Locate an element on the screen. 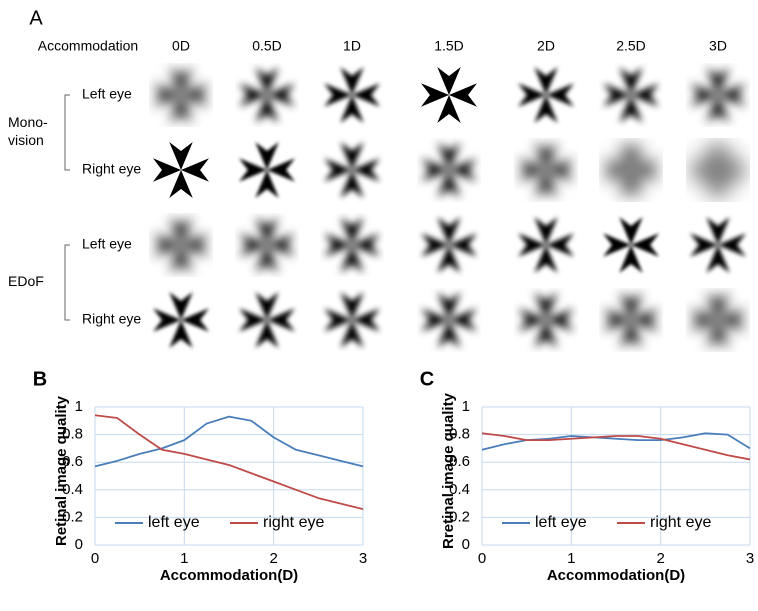 Image resolution: width=758 pixels, height=611 pixels. y-axis-label: Retinal image quality is located at coordinates (61, 470).